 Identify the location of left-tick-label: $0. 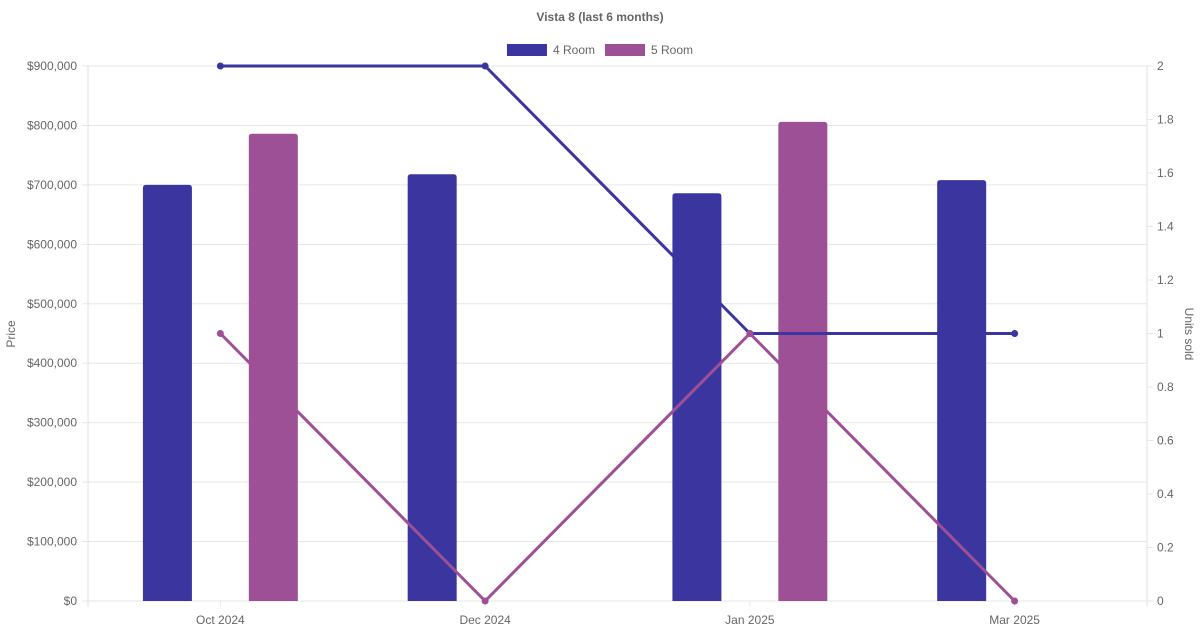
(71, 601).